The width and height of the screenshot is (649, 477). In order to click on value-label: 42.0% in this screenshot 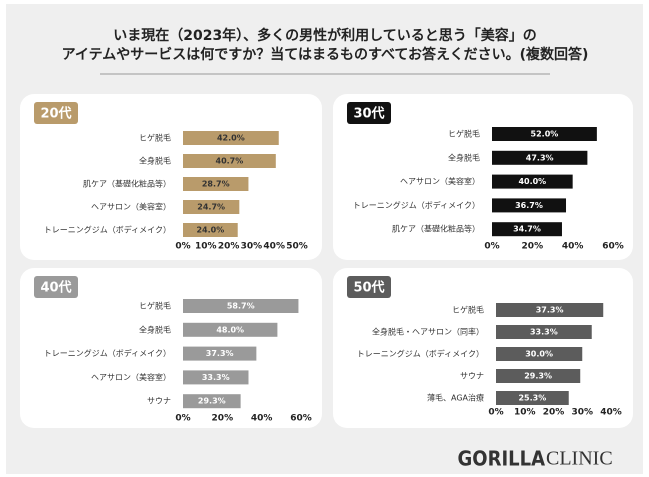, I will do `click(231, 138)`.